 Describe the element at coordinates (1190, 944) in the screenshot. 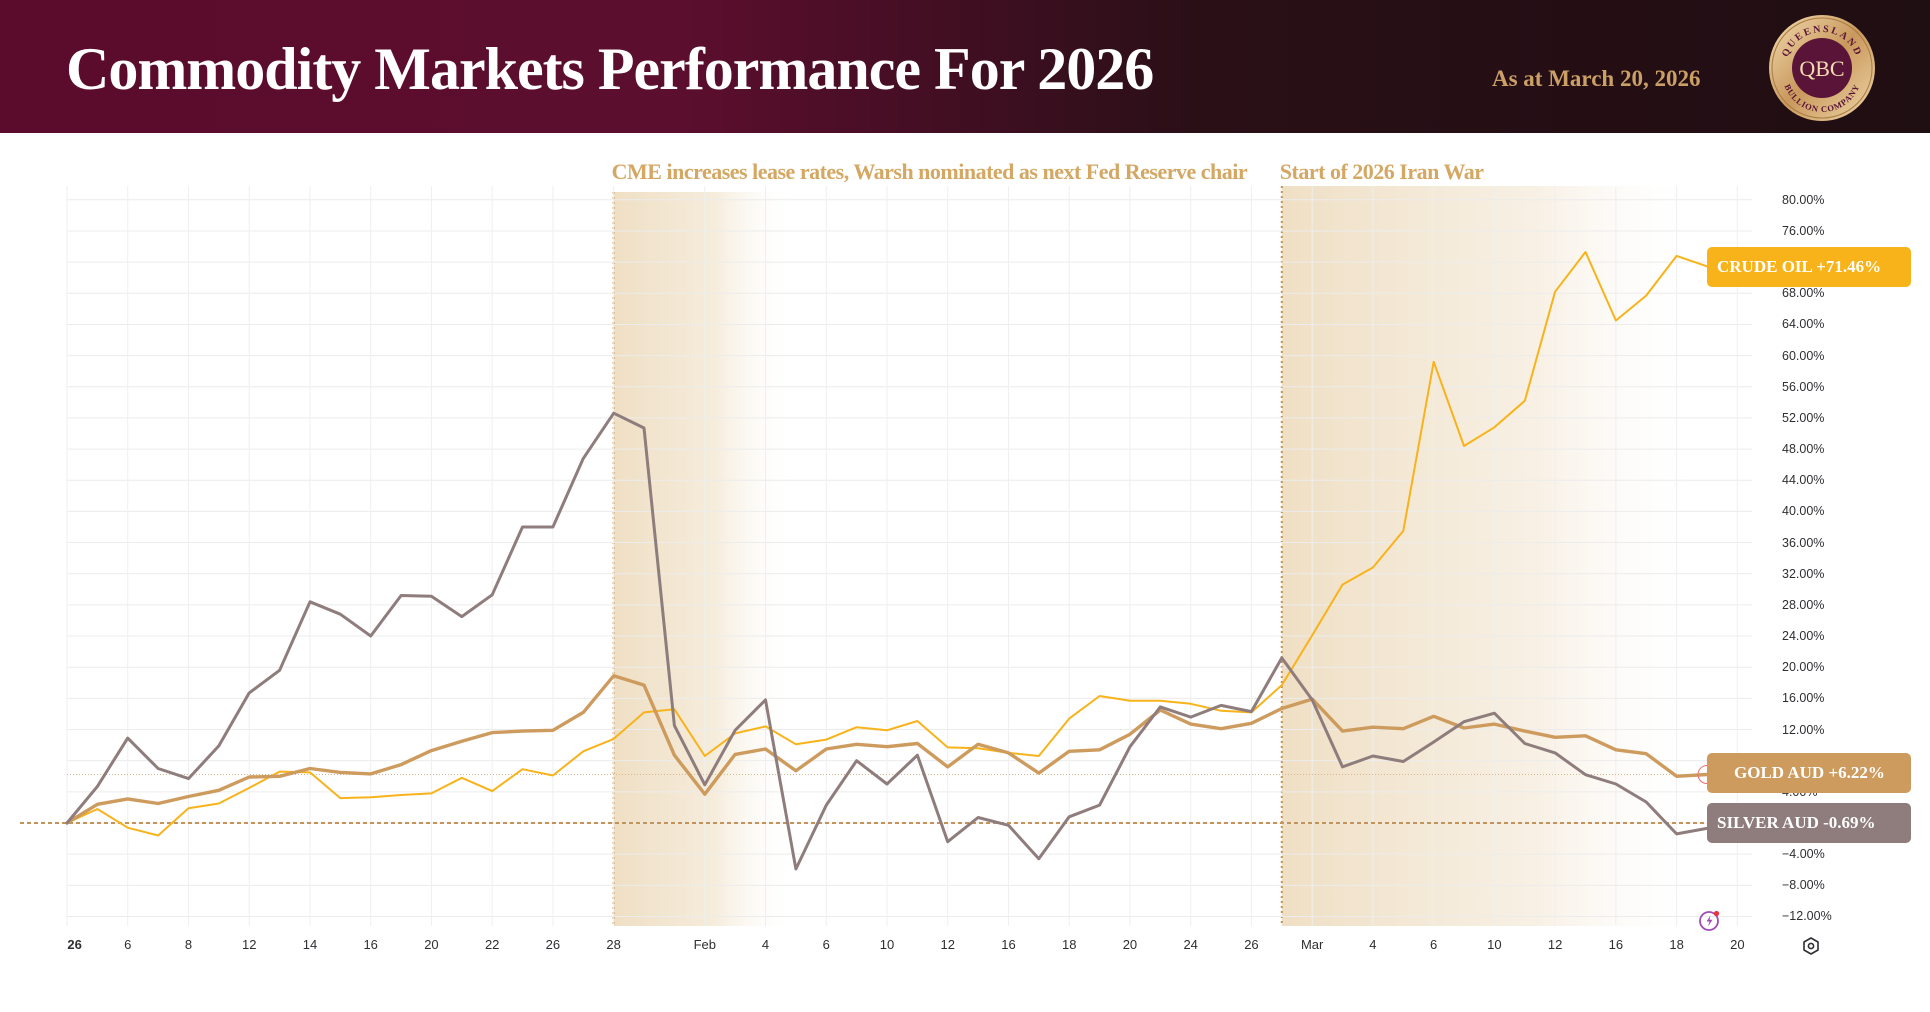

I see `x-tick-label: 24` at that location.